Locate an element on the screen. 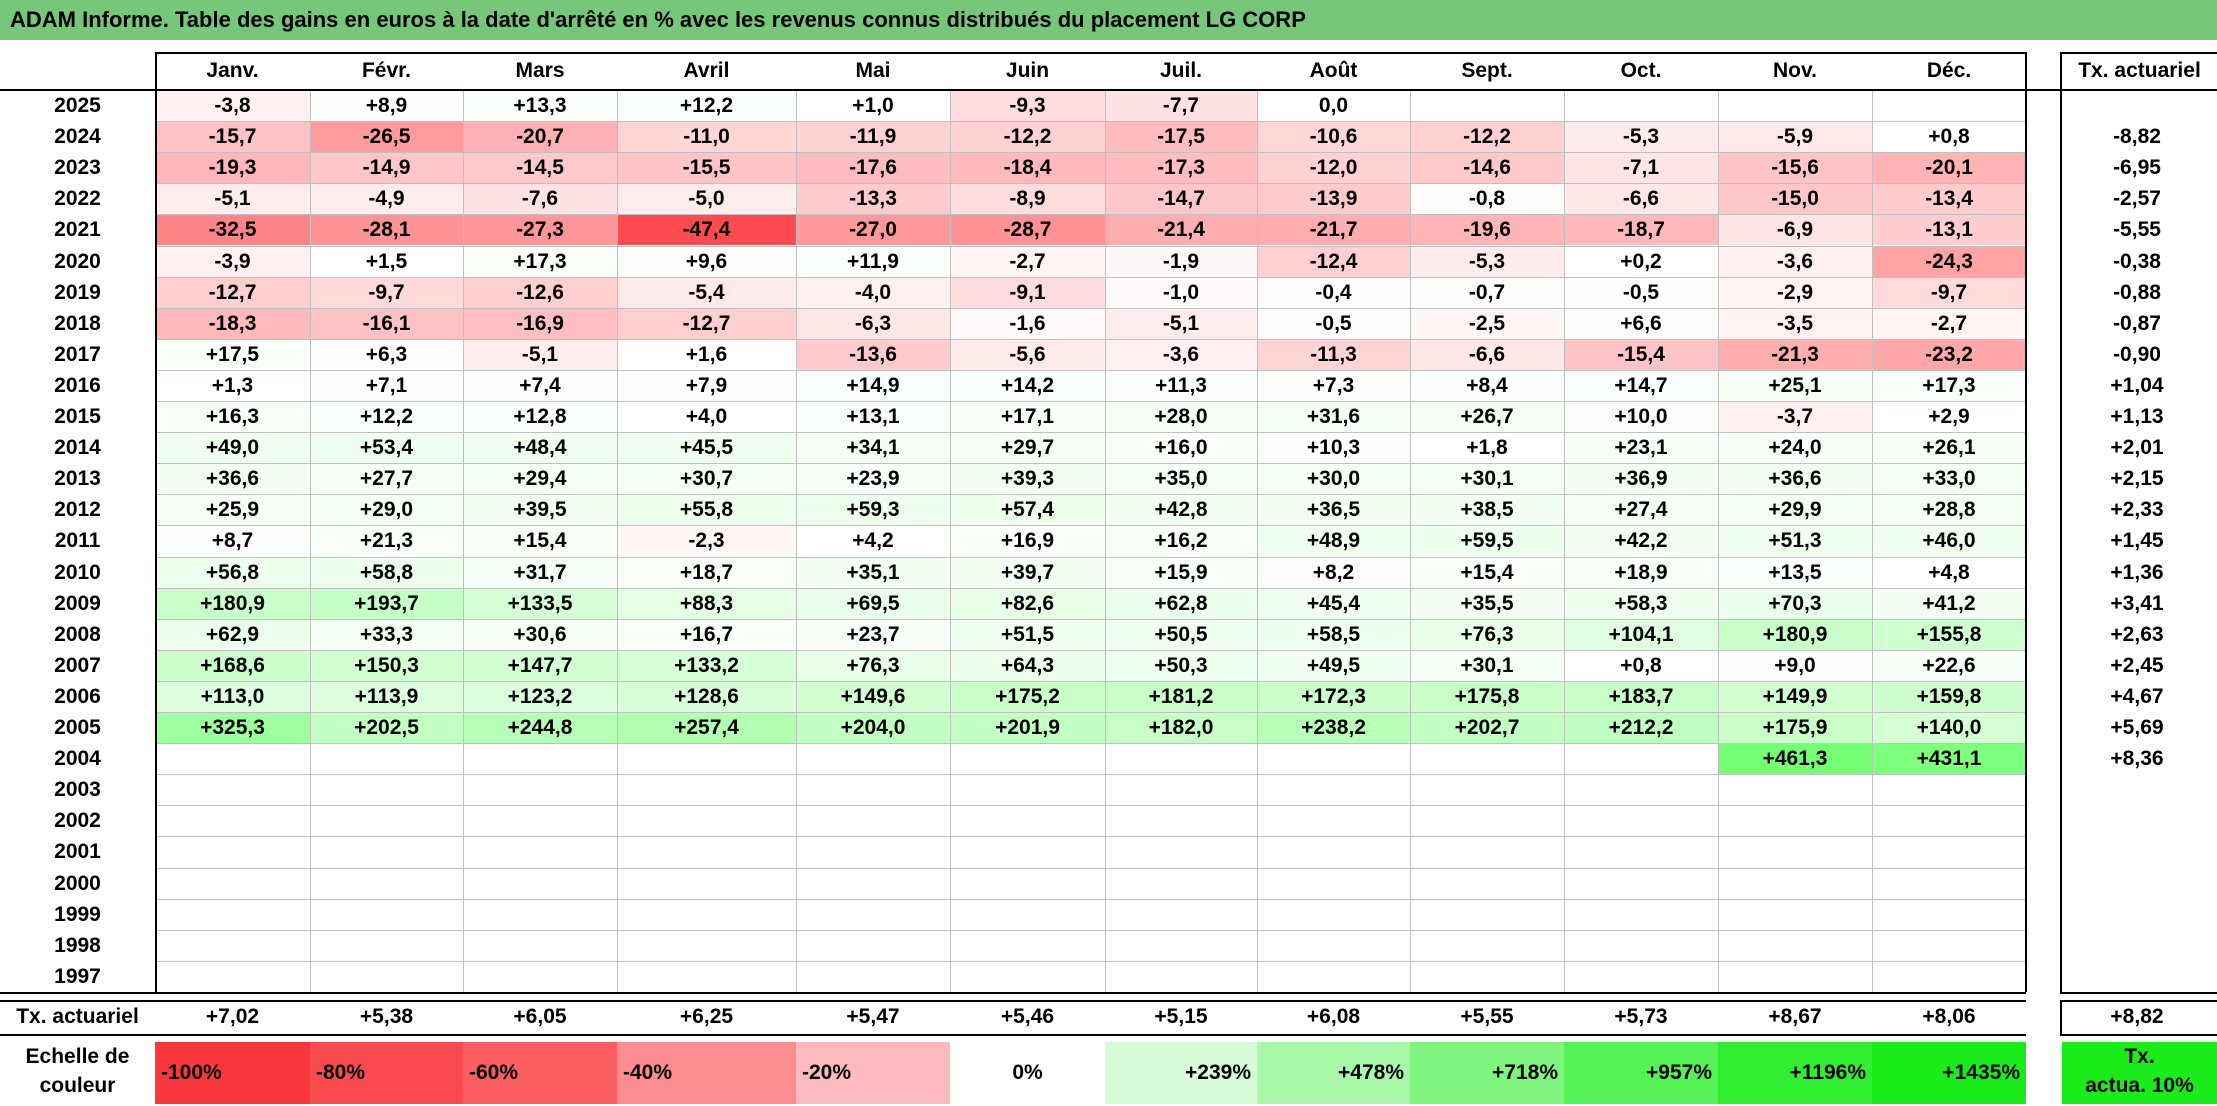 Image resolution: width=2217 pixels, height=1106 pixels. table-cell: -15,0 is located at coordinates (1795, 199).